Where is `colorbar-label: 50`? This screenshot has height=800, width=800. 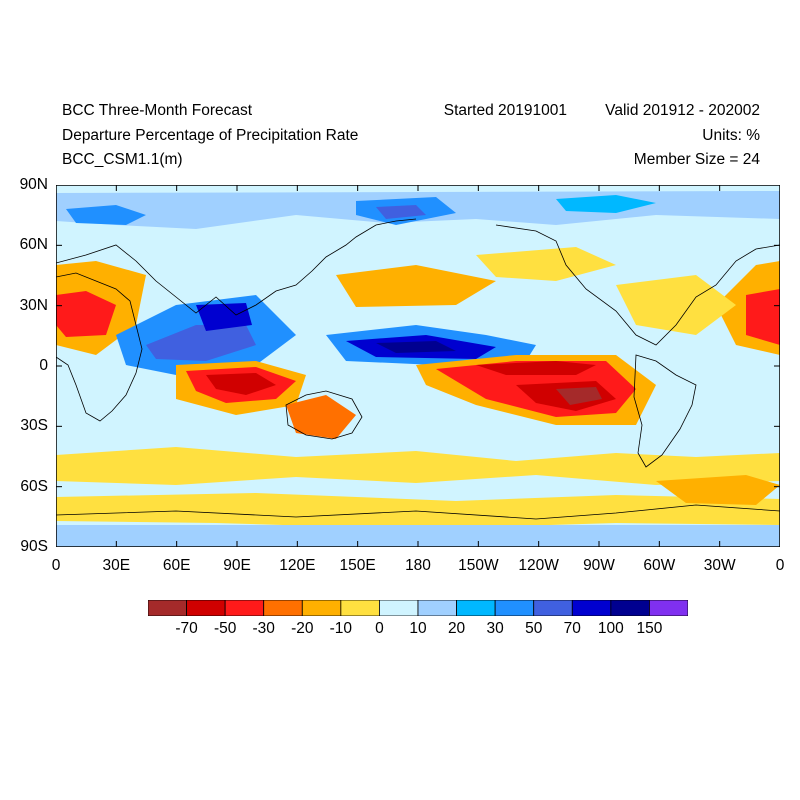
colorbar-label: 50 is located at coordinates (534, 628).